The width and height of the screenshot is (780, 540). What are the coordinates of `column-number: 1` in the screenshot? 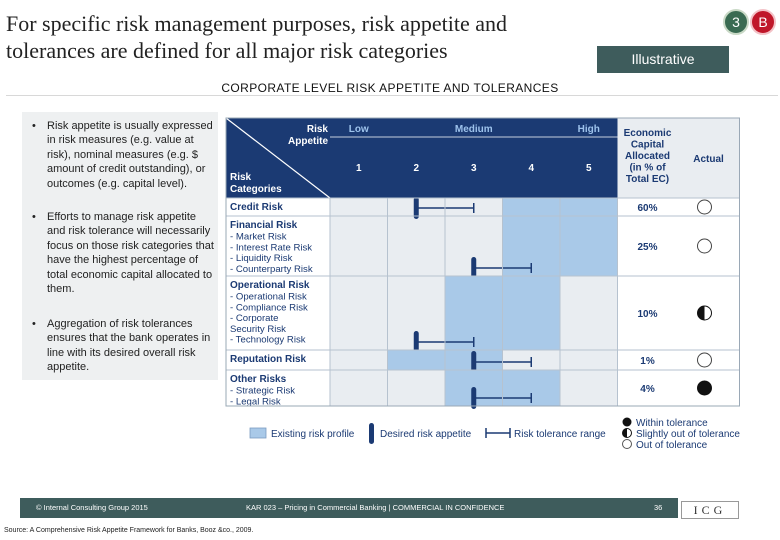 It's located at (359, 168).